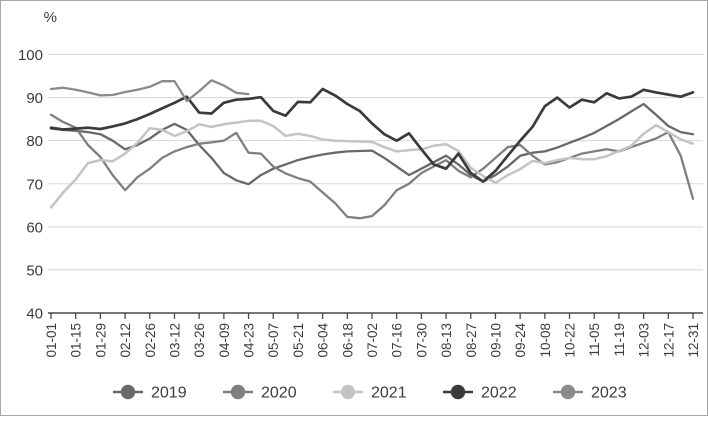 This screenshot has width=708, height=422. Describe the element at coordinates (51, 340) in the screenshot. I see `x-tick-label: 01-01` at that location.